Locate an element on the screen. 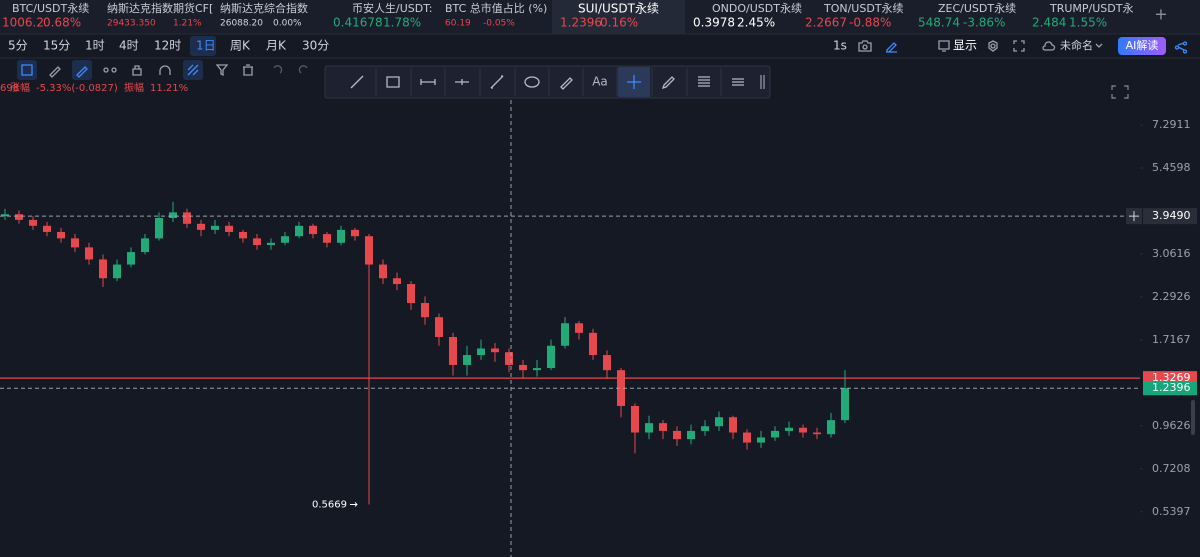  layout-name: 未命名 is located at coordinates (1076, 45).